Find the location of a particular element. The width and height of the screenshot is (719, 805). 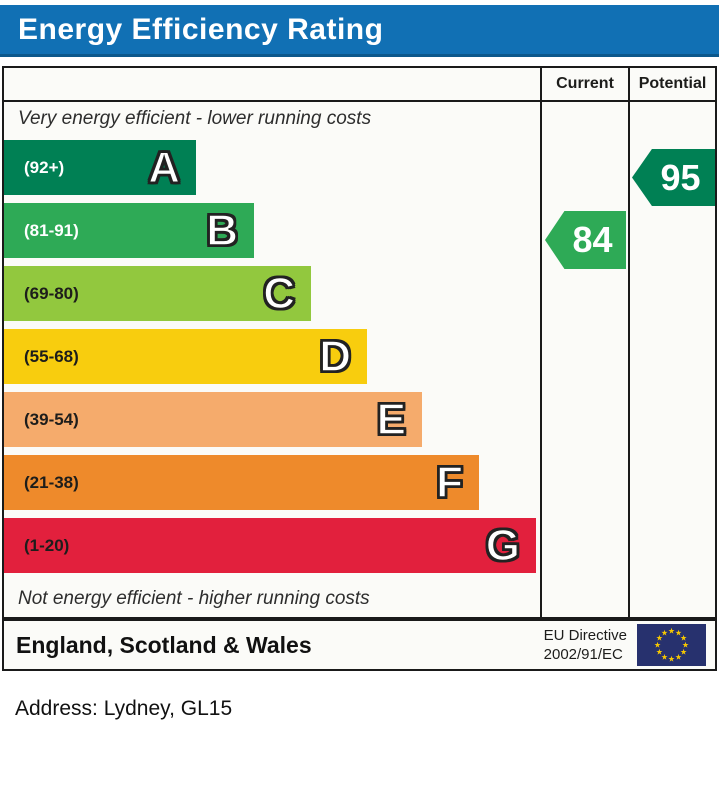

band-d-letter: D is located at coordinates (334, 356).